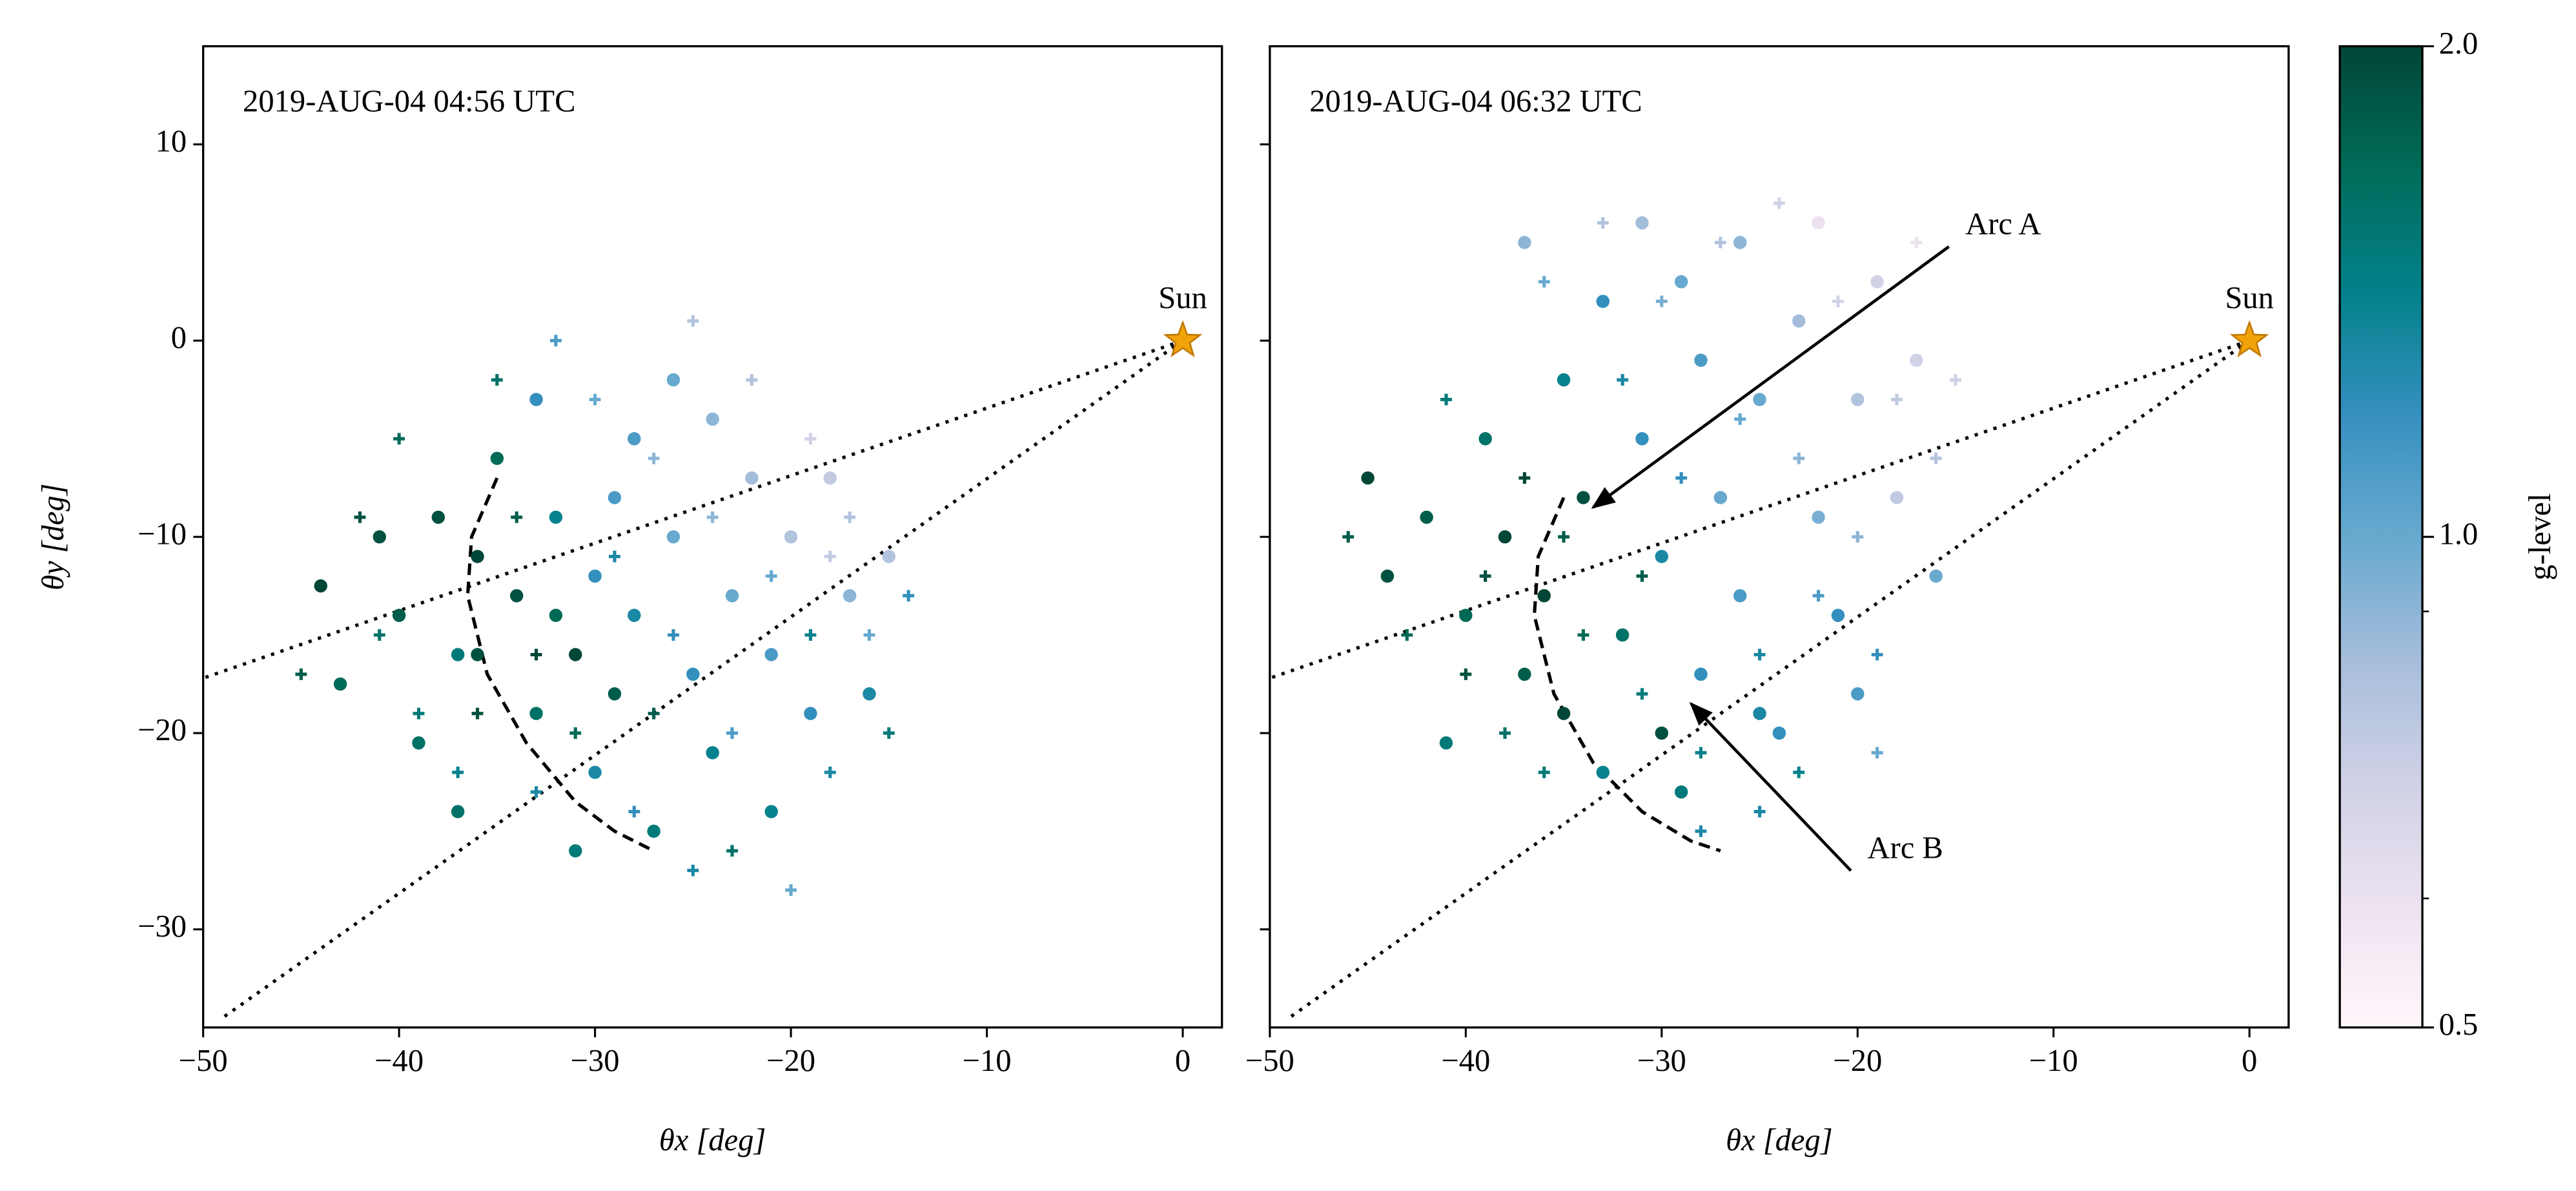 Image resolution: width=2576 pixels, height=1191 pixels. I want to click on colorbar, so click(2381, 537).